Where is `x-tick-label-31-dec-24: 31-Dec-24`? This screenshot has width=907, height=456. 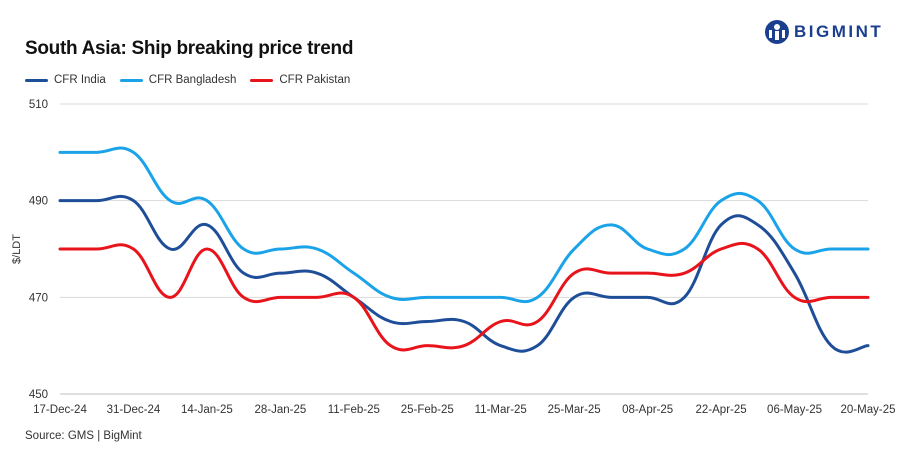 x-tick-label-31-dec-24: 31-Dec-24 is located at coordinates (134, 410).